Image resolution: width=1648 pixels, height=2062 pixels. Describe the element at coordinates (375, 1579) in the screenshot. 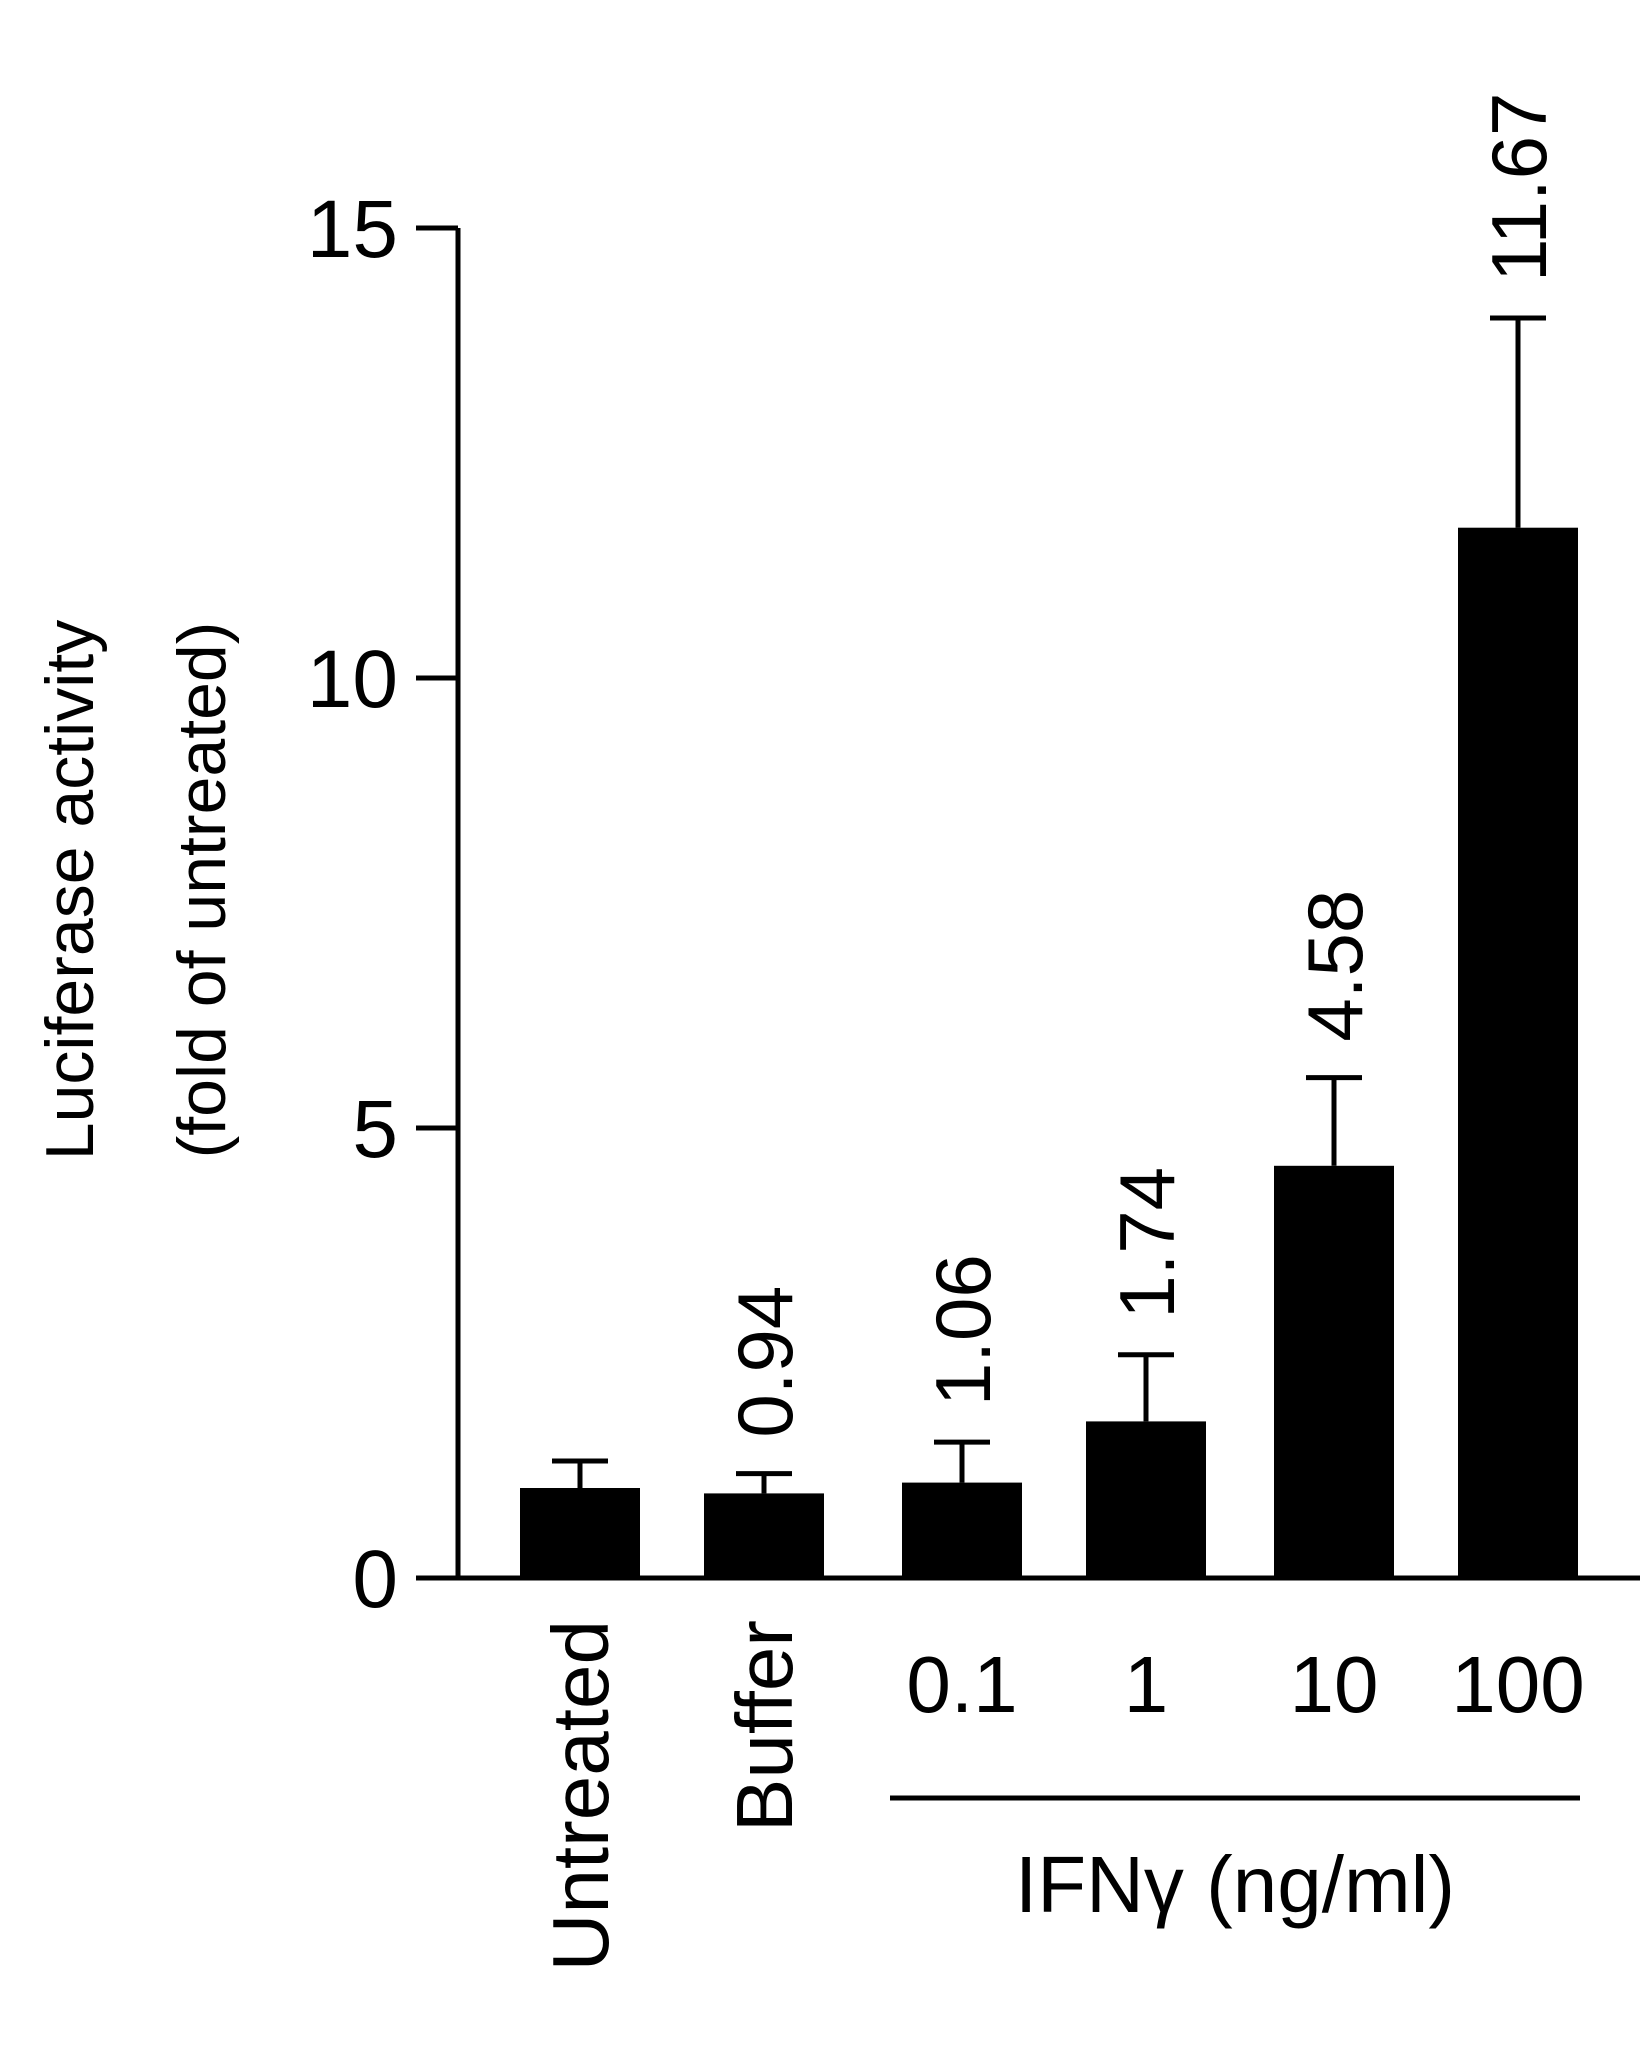

I see `y-tick-label: 0` at that location.